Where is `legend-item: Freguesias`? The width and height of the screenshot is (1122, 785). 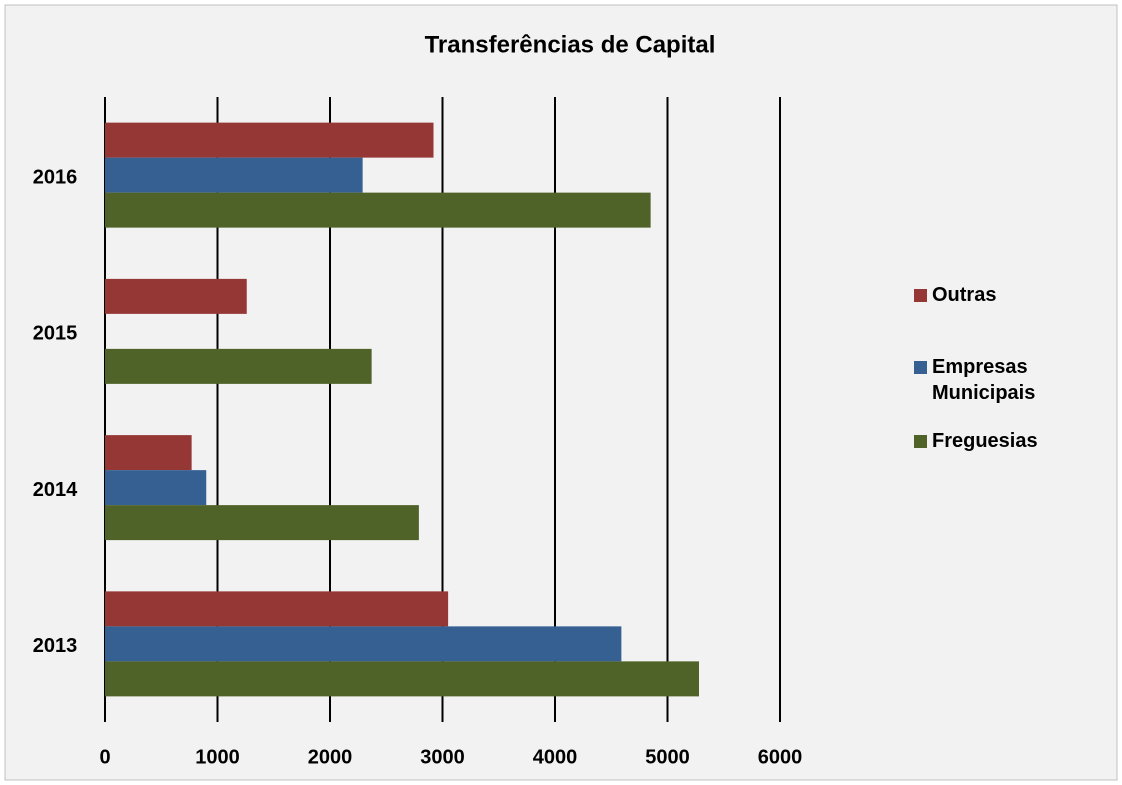 legend-item: Freguesias is located at coordinates (994, 441).